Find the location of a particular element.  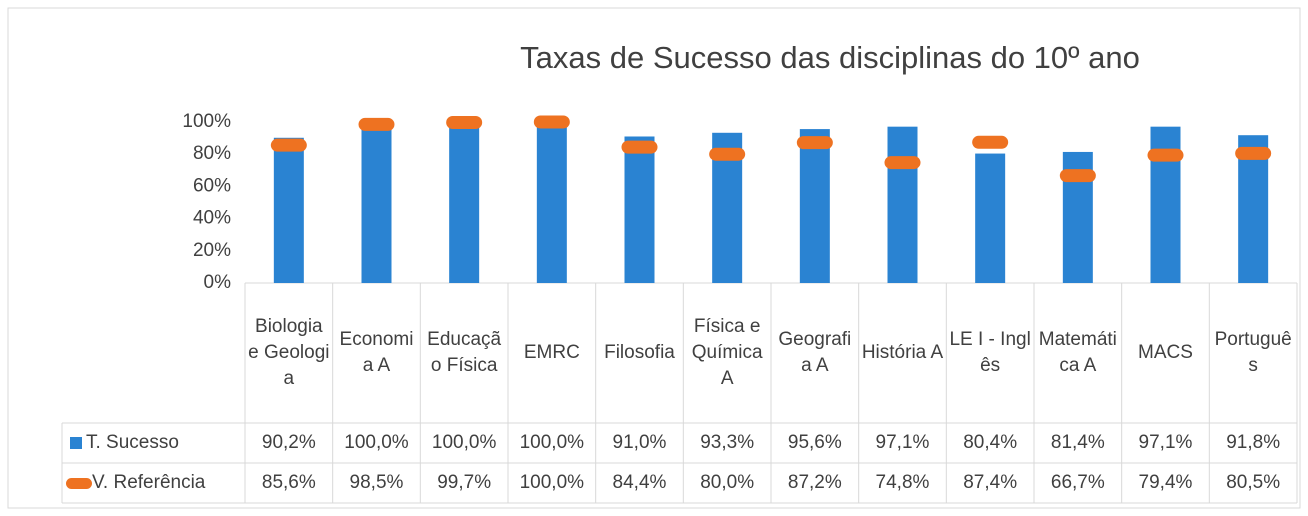

value-label: 91,8% is located at coordinates (1253, 442).